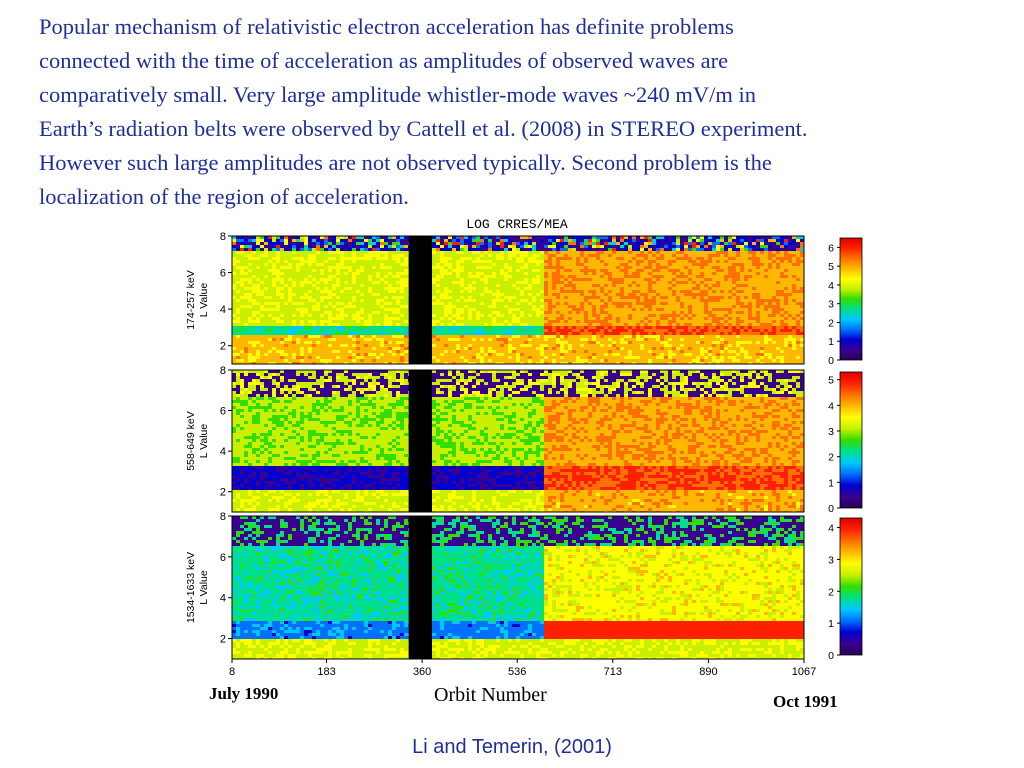  Describe the element at coordinates (831, 483) in the screenshot. I see `colorbar-2-tick-2: 1` at that location.